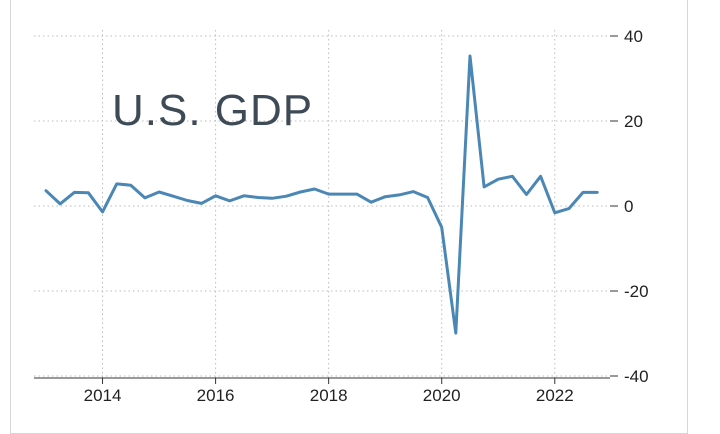  What do you see at coordinates (103, 395) in the screenshot?
I see `x-tick-label: 2014` at bounding box center [103, 395].